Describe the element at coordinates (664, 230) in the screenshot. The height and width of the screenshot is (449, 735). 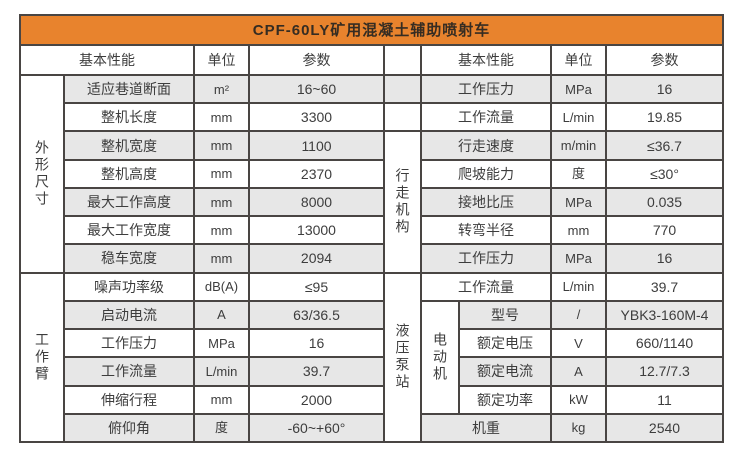
I see `spec-value: 770` at that location.